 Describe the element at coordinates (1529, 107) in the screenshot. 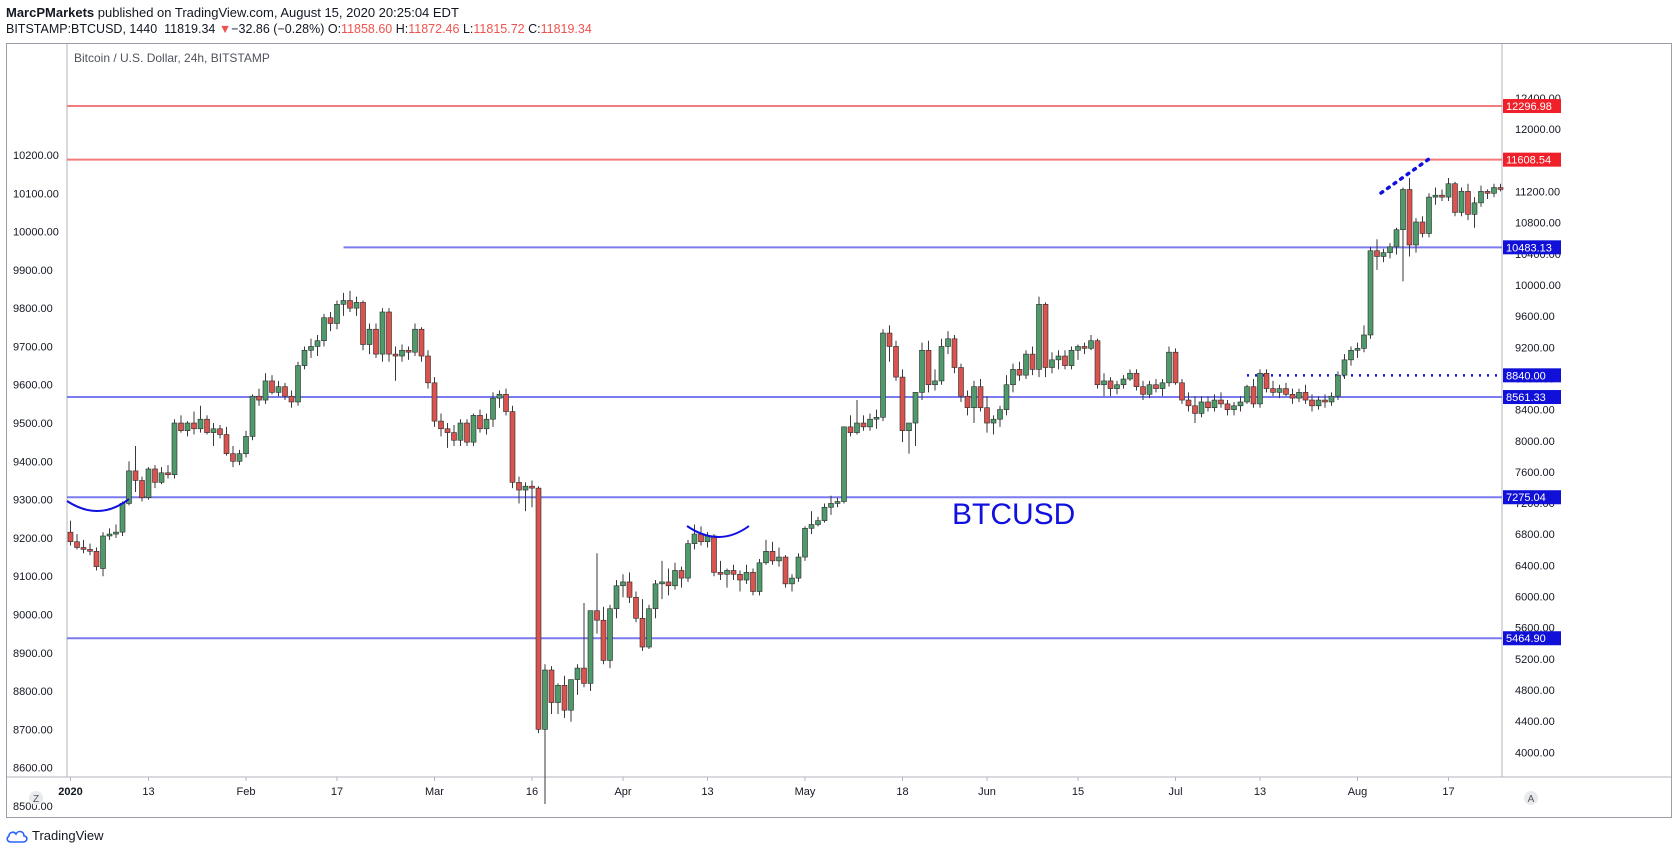

I see `price-tag-label: 12296.98` at that location.